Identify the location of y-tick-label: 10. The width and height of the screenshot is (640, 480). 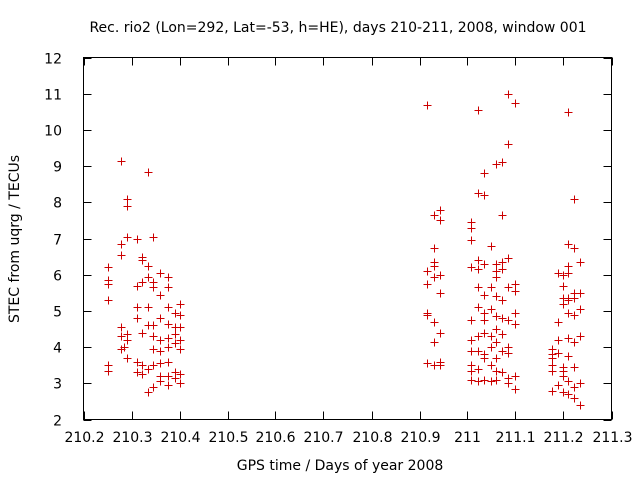
(53, 132).